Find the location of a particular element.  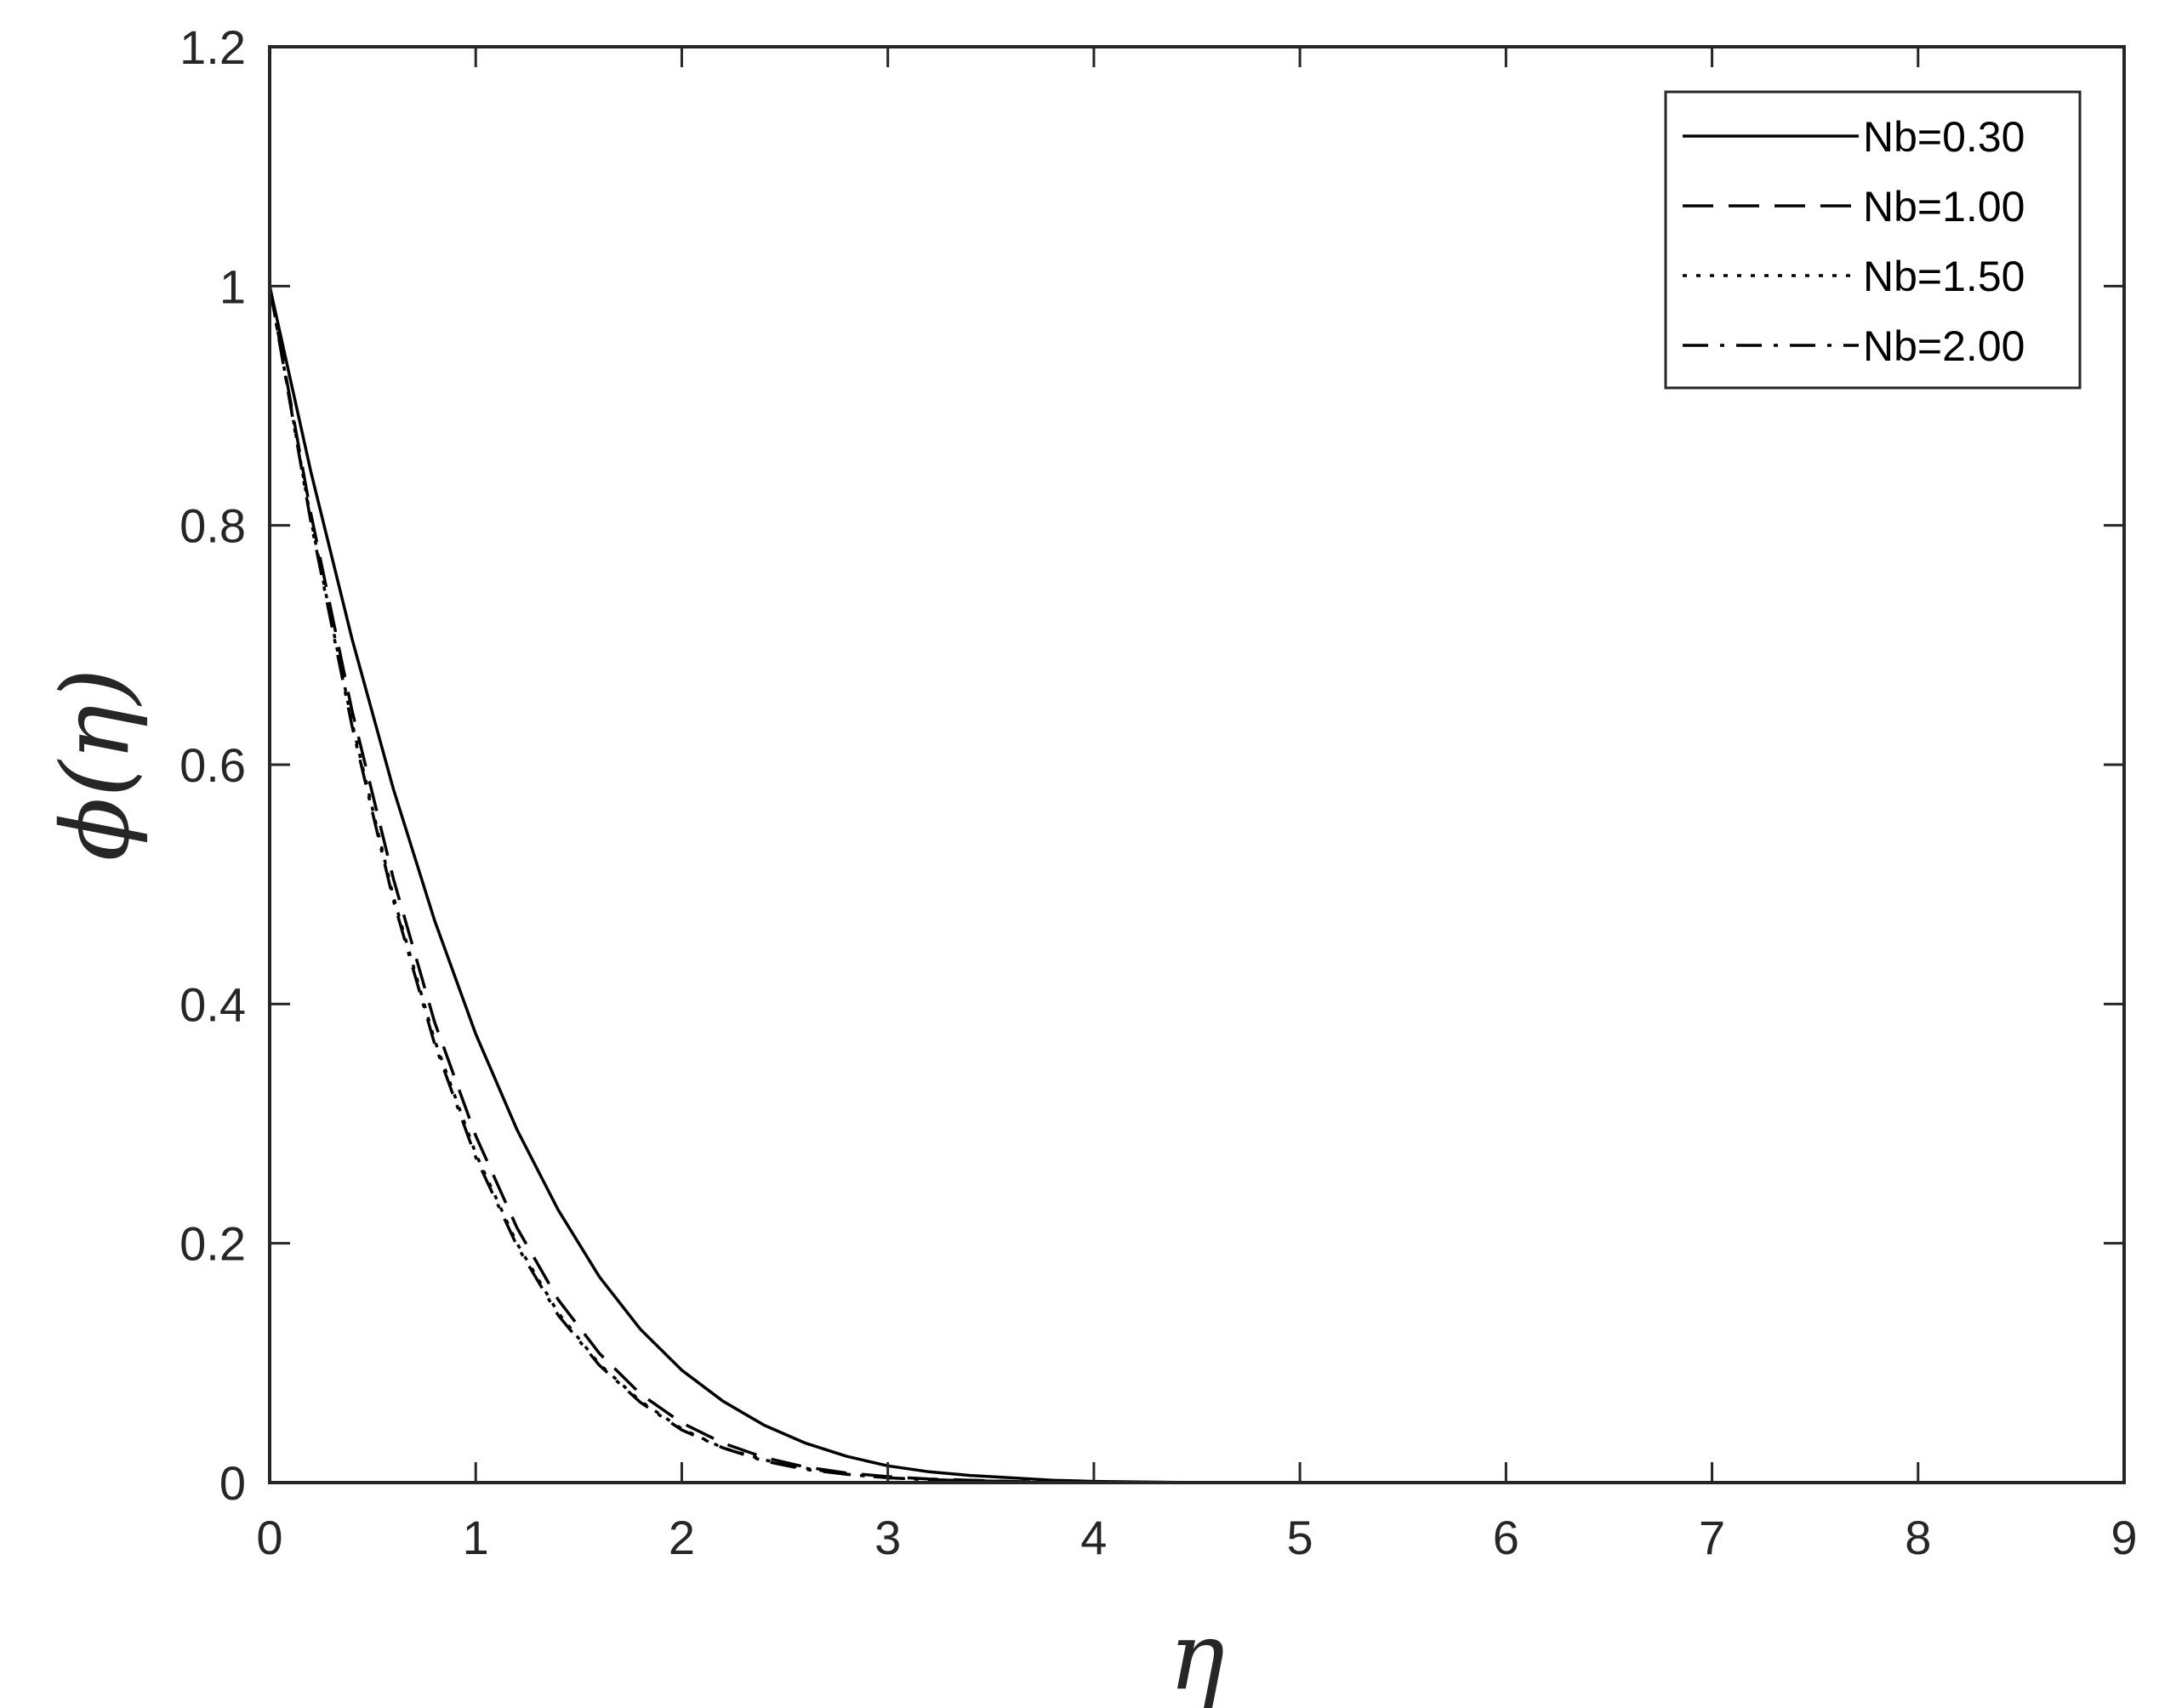

legend-label-4: Nb=2.00 is located at coordinates (1944, 346).